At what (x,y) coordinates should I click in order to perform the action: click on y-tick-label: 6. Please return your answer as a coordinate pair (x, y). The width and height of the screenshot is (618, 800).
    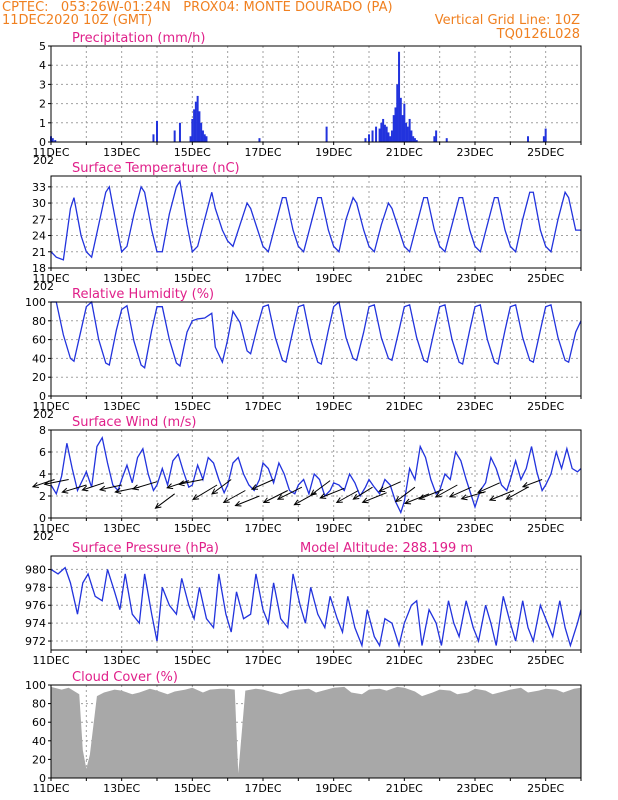
    Looking at the image, I should click on (42, 452).